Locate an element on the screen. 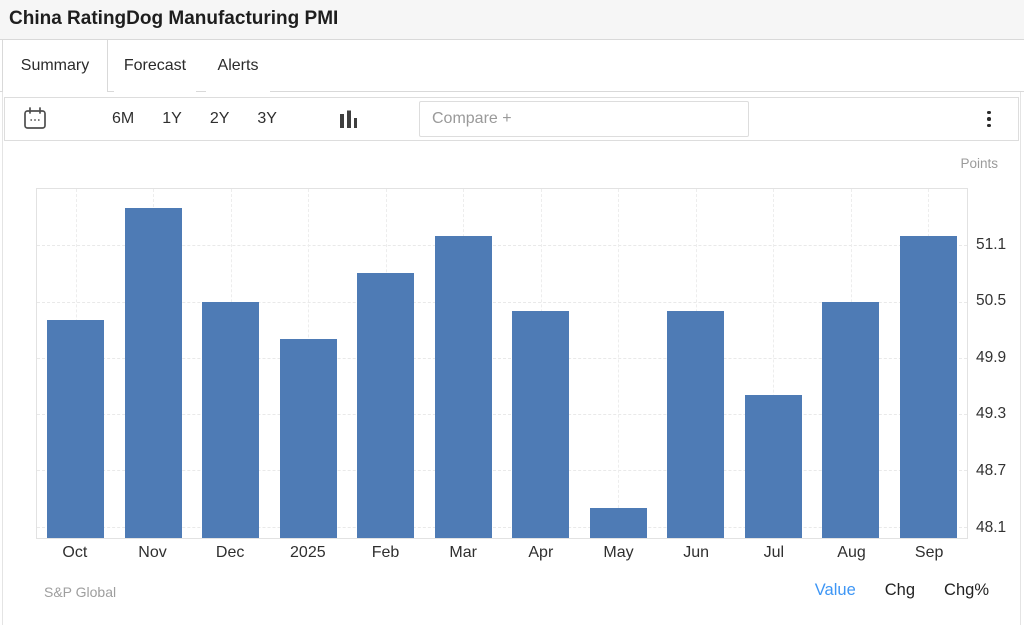 Image resolution: width=1024 pixels, height=625 pixels. tab-bar: Summary Forecast Alerts is located at coordinates (512, 66).